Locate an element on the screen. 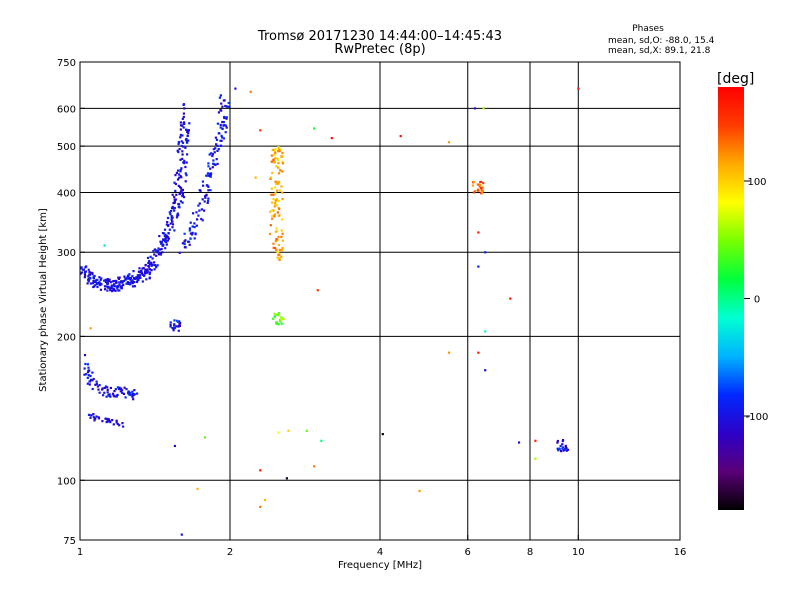  colorbar-tick-label: 0 is located at coordinates (757, 300).